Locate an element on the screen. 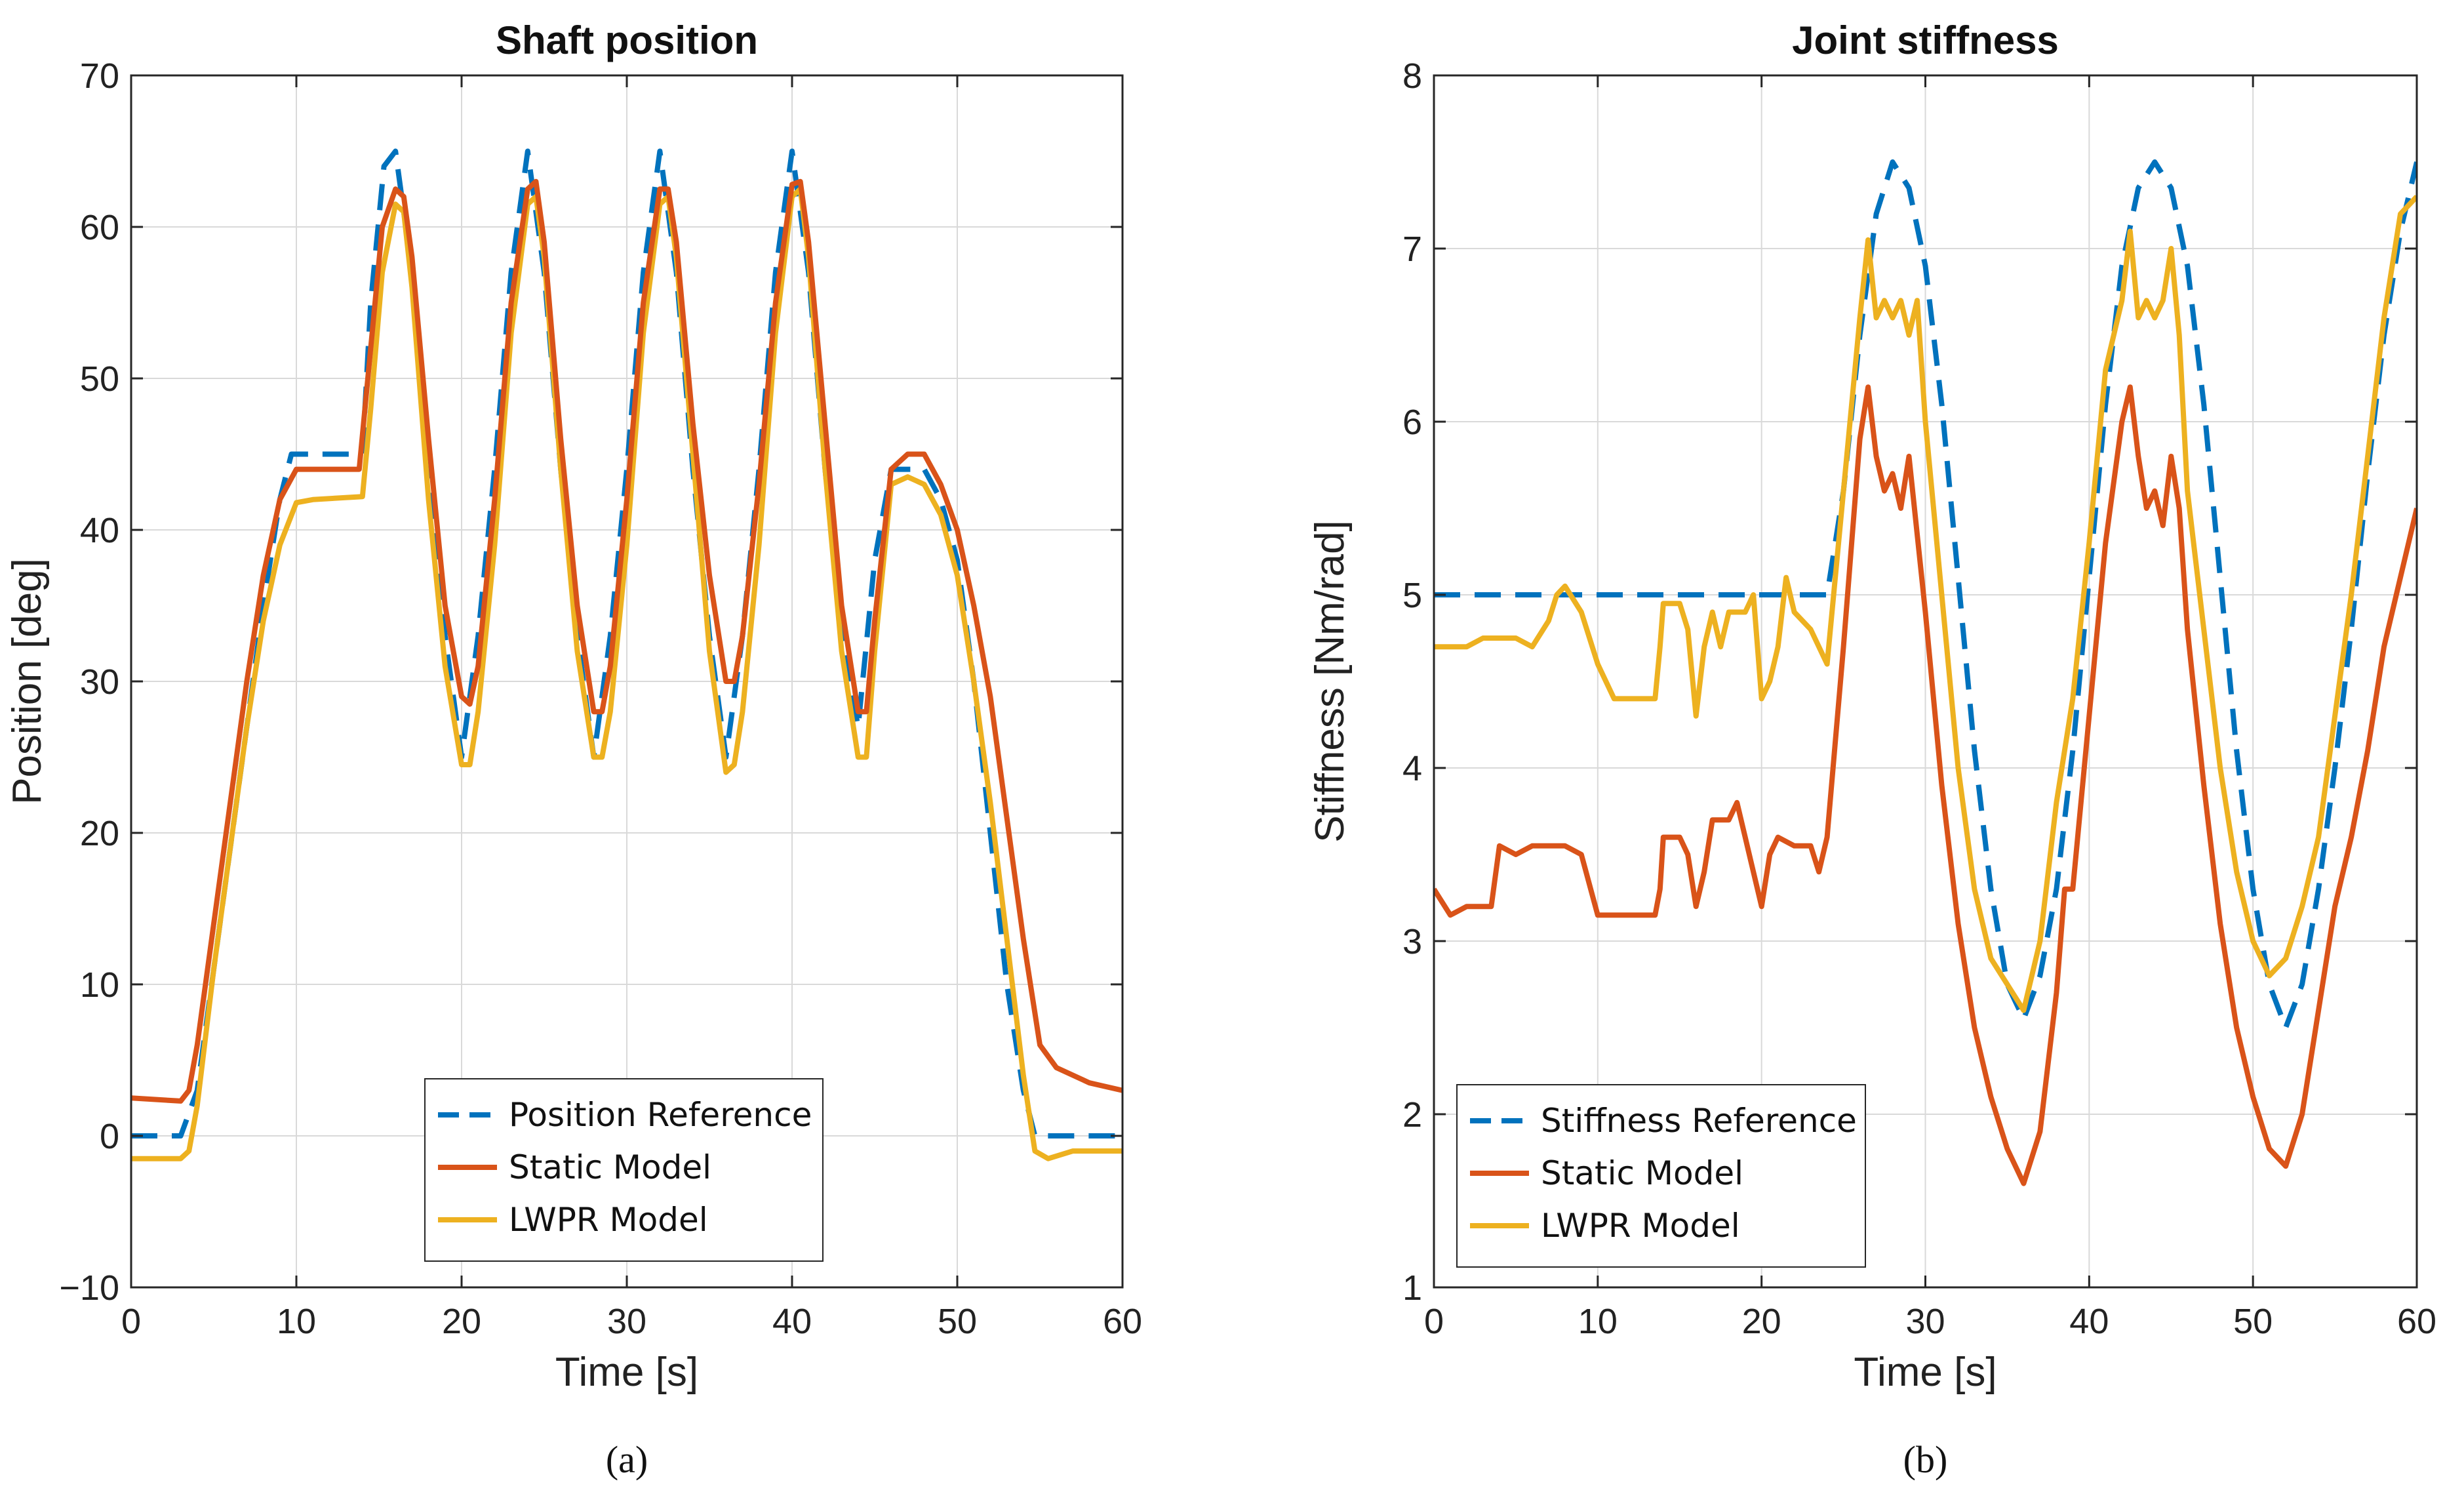  y-tick-label: 2 is located at coordinates (1412, 1115).